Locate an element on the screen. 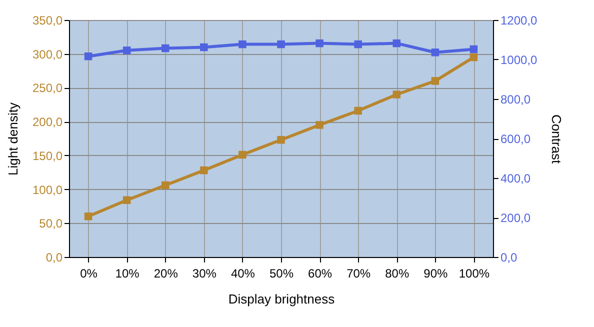 Image resolution: width=594 pixels, height=327 pixels. x-tick-label: 10% is located at coordinates (127, 273).